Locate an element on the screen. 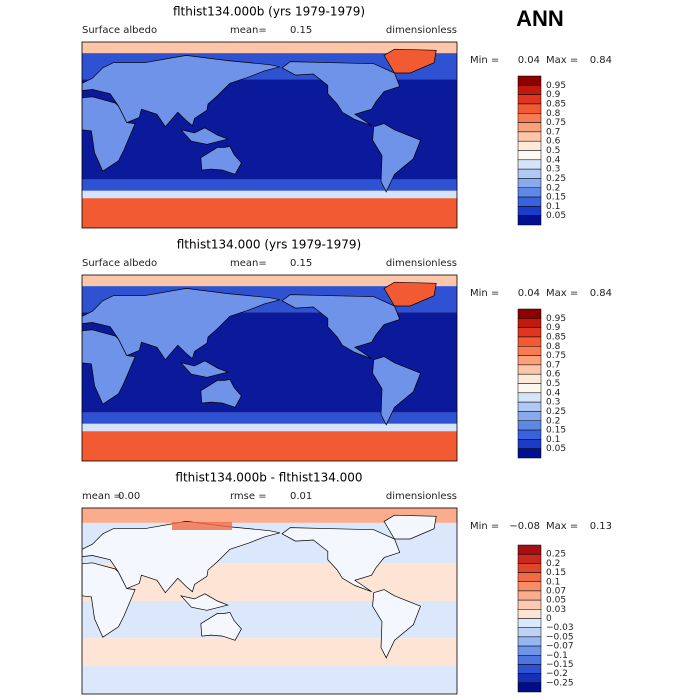  min-value: −0.08 is located at coordinates (524, 526).